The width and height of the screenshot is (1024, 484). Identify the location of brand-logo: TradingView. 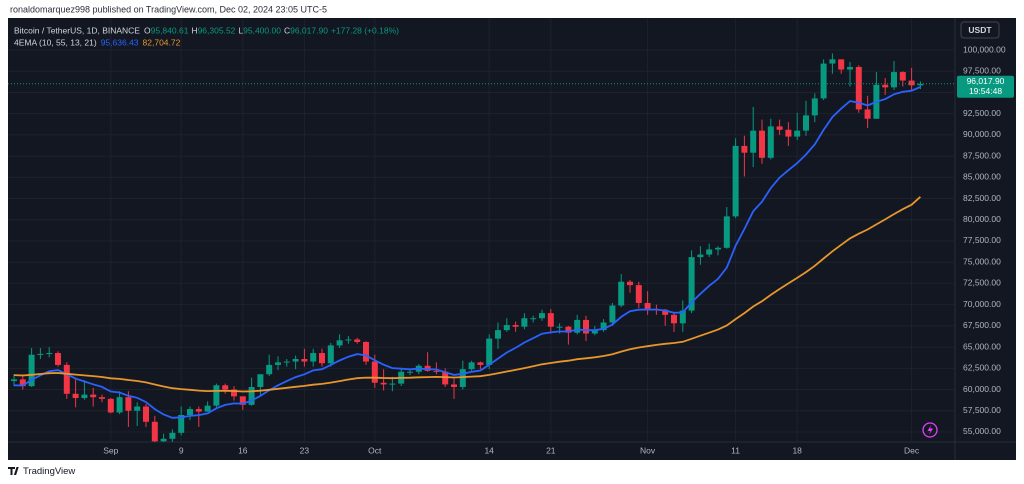
(41, 471).